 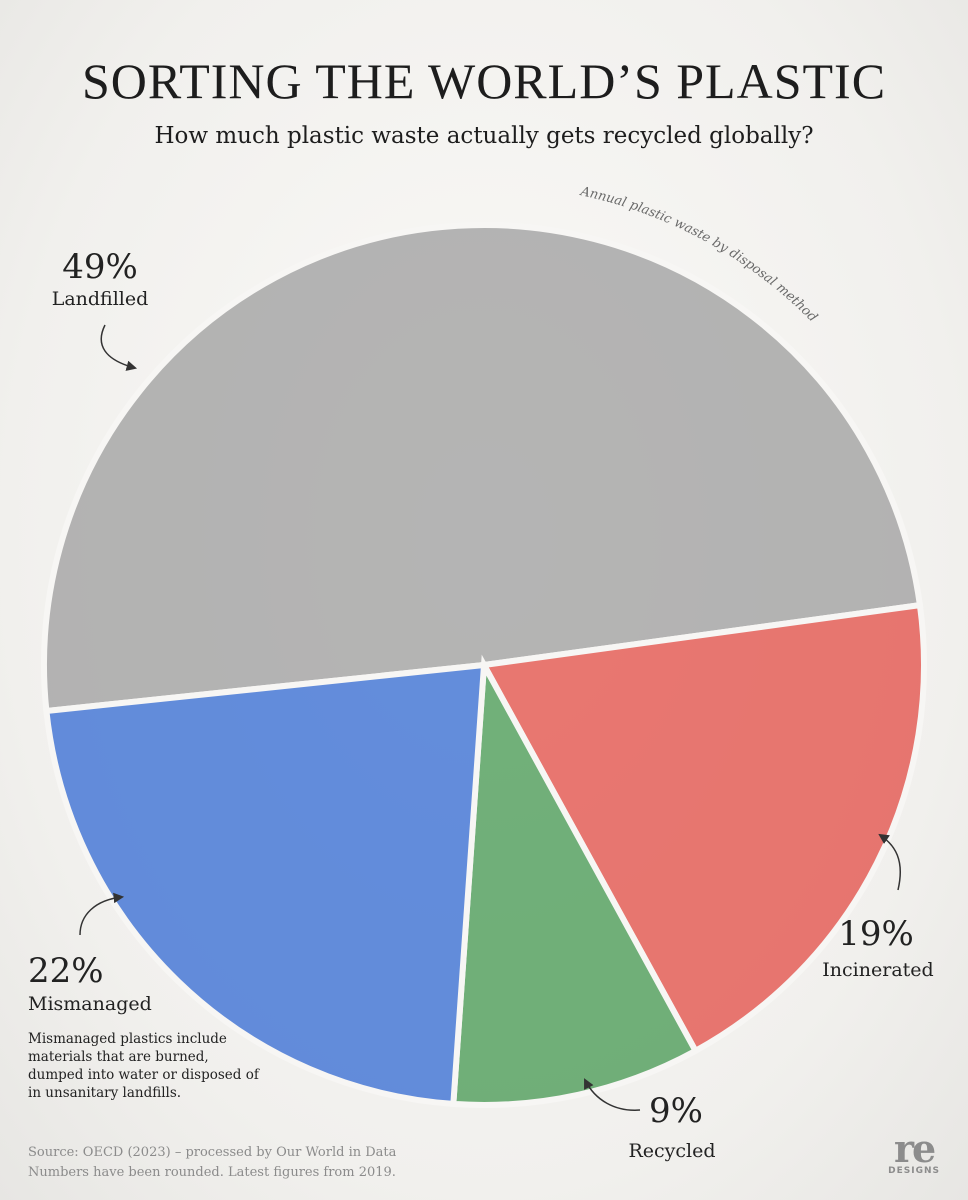 What do you see at coordinates (90, 1004) in the screenshot?
I see `category-label: Mismanaged` at bounding box center [90, 1004].